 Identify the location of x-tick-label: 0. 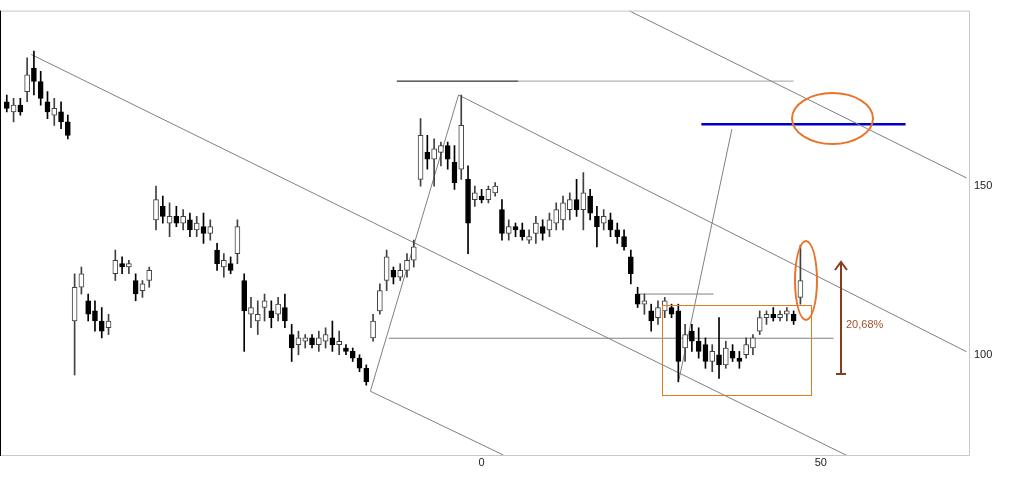
(481, 461).